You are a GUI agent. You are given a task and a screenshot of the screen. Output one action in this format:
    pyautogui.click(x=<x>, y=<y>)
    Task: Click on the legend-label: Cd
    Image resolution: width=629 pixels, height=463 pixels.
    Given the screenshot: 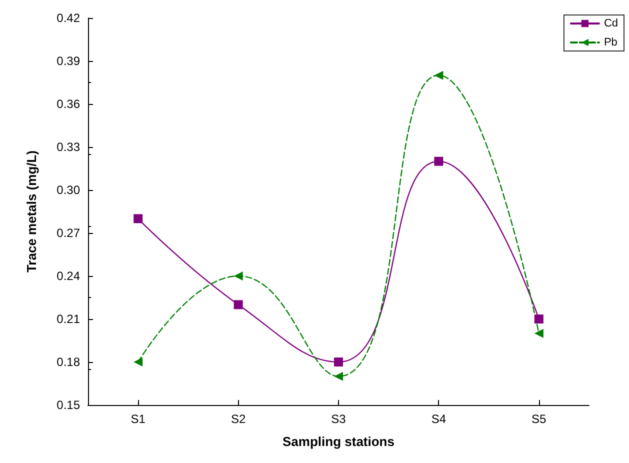 What is the action you would take?
    pyautogui.click(x=611, y=24)
    